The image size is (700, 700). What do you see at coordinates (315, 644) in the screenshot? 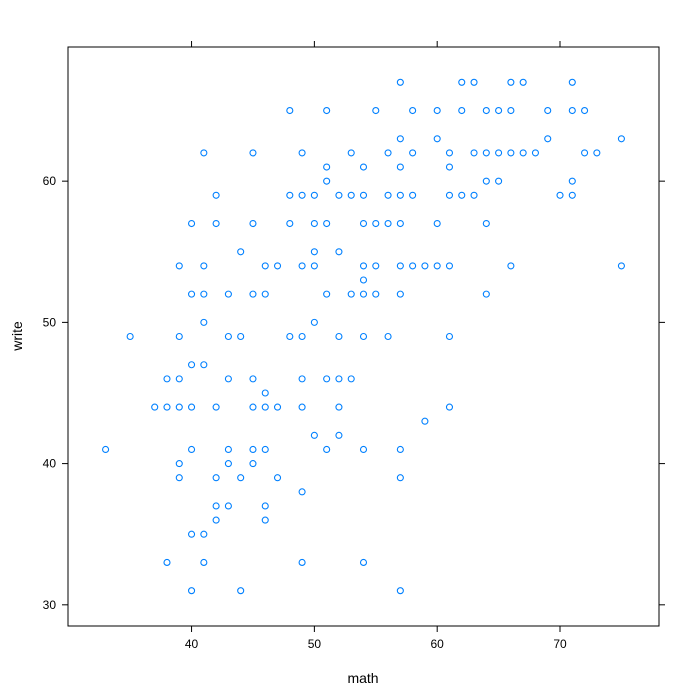
I see `x-tick-label: 50` at bounding box center [315, 644].